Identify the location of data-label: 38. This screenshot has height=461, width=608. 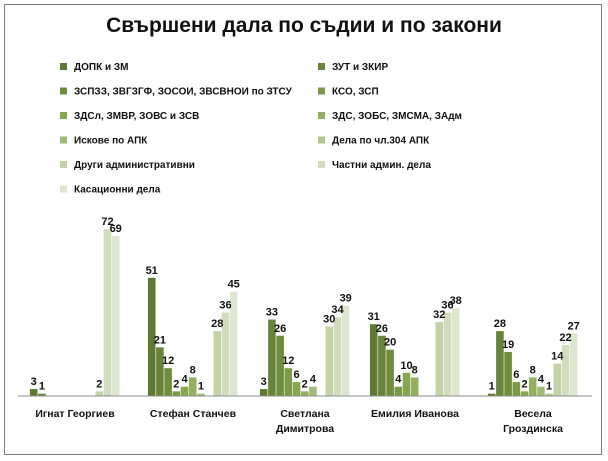
(456, 301).